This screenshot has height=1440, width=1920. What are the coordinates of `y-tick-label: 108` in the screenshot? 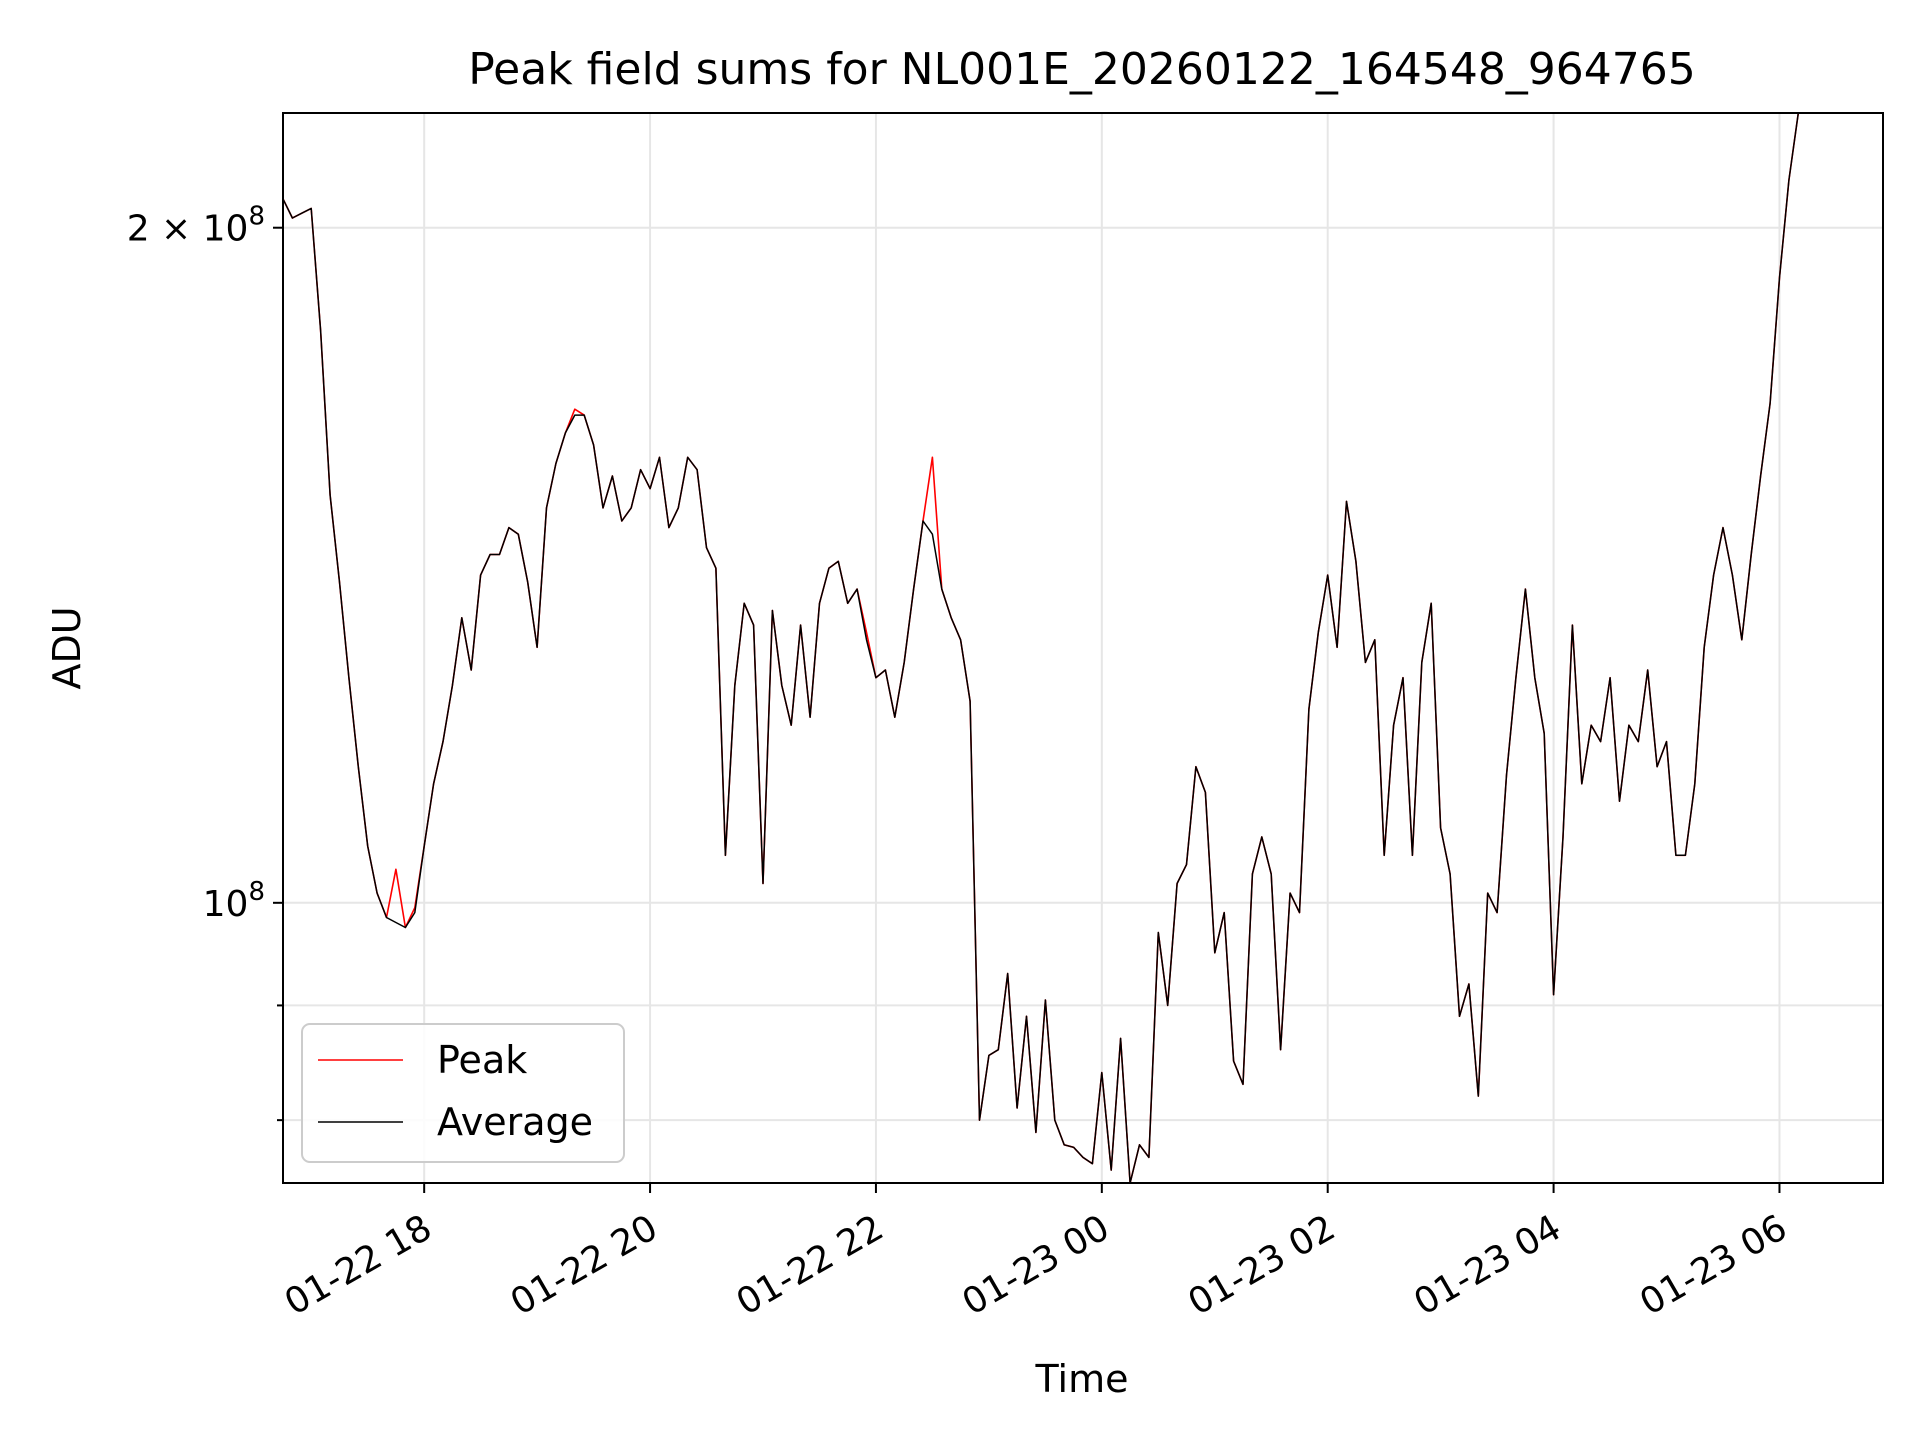 It's located at (234, 901).